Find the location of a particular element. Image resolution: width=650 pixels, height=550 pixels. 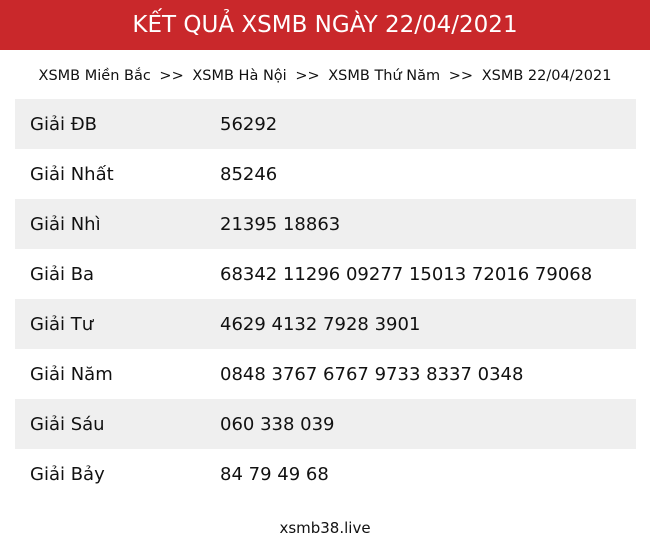

page-title: KẾT QUẢ XSMB NGÀY 22/04/2021 is located at coordinates (325, 25).